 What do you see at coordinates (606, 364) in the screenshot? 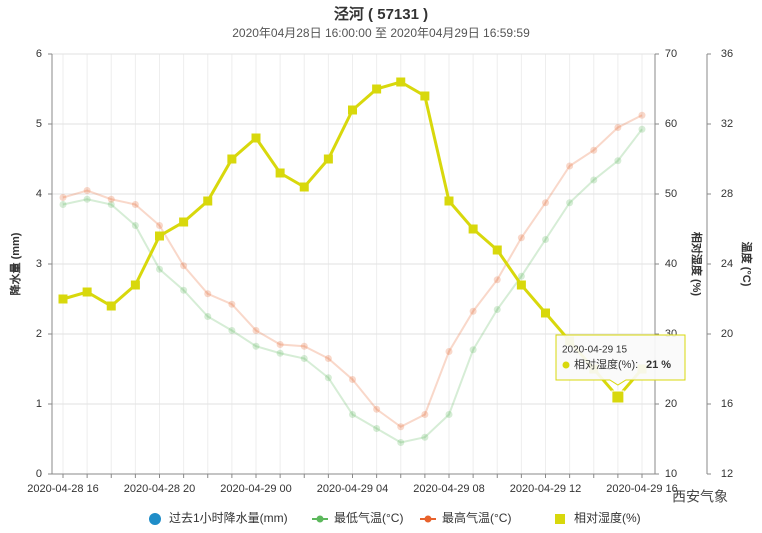
I see `tooltip-label: 相对湿度(%):` at bounding box center [606, 364].